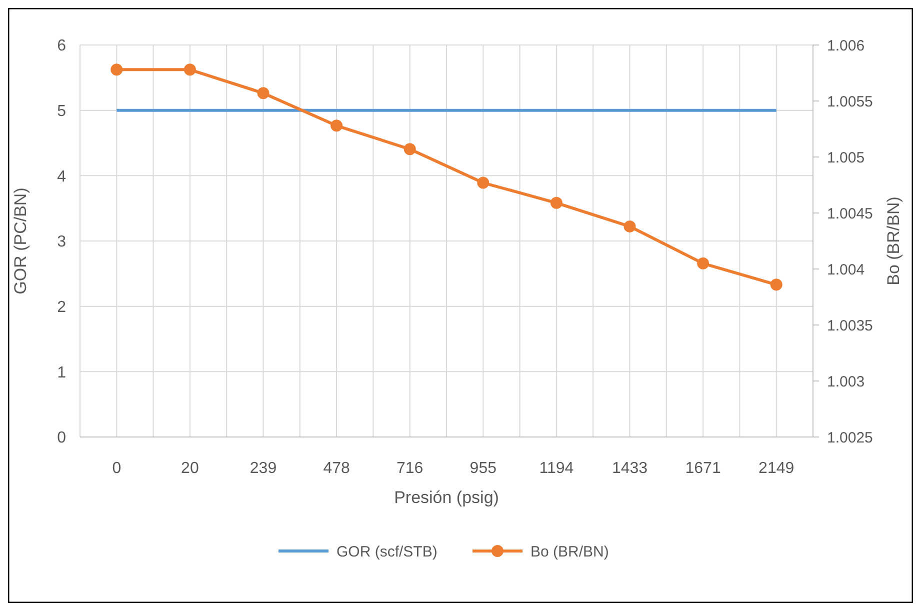 The width and height of the screenshot is (921, 611). What do you see at coordinates (387, 551) in the screenshot?
I see `legend-label: GOR (scf/STB)` at bounding box center [387, 551].